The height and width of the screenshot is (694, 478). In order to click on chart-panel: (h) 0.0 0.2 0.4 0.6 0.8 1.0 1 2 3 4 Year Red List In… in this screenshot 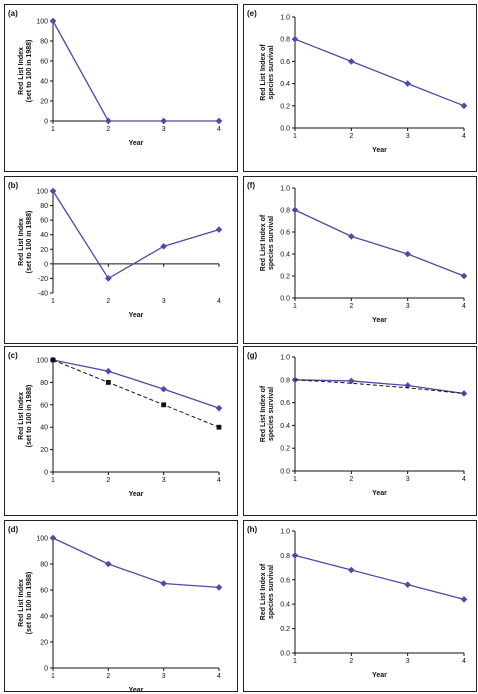, I will do `click(357, 602)`.